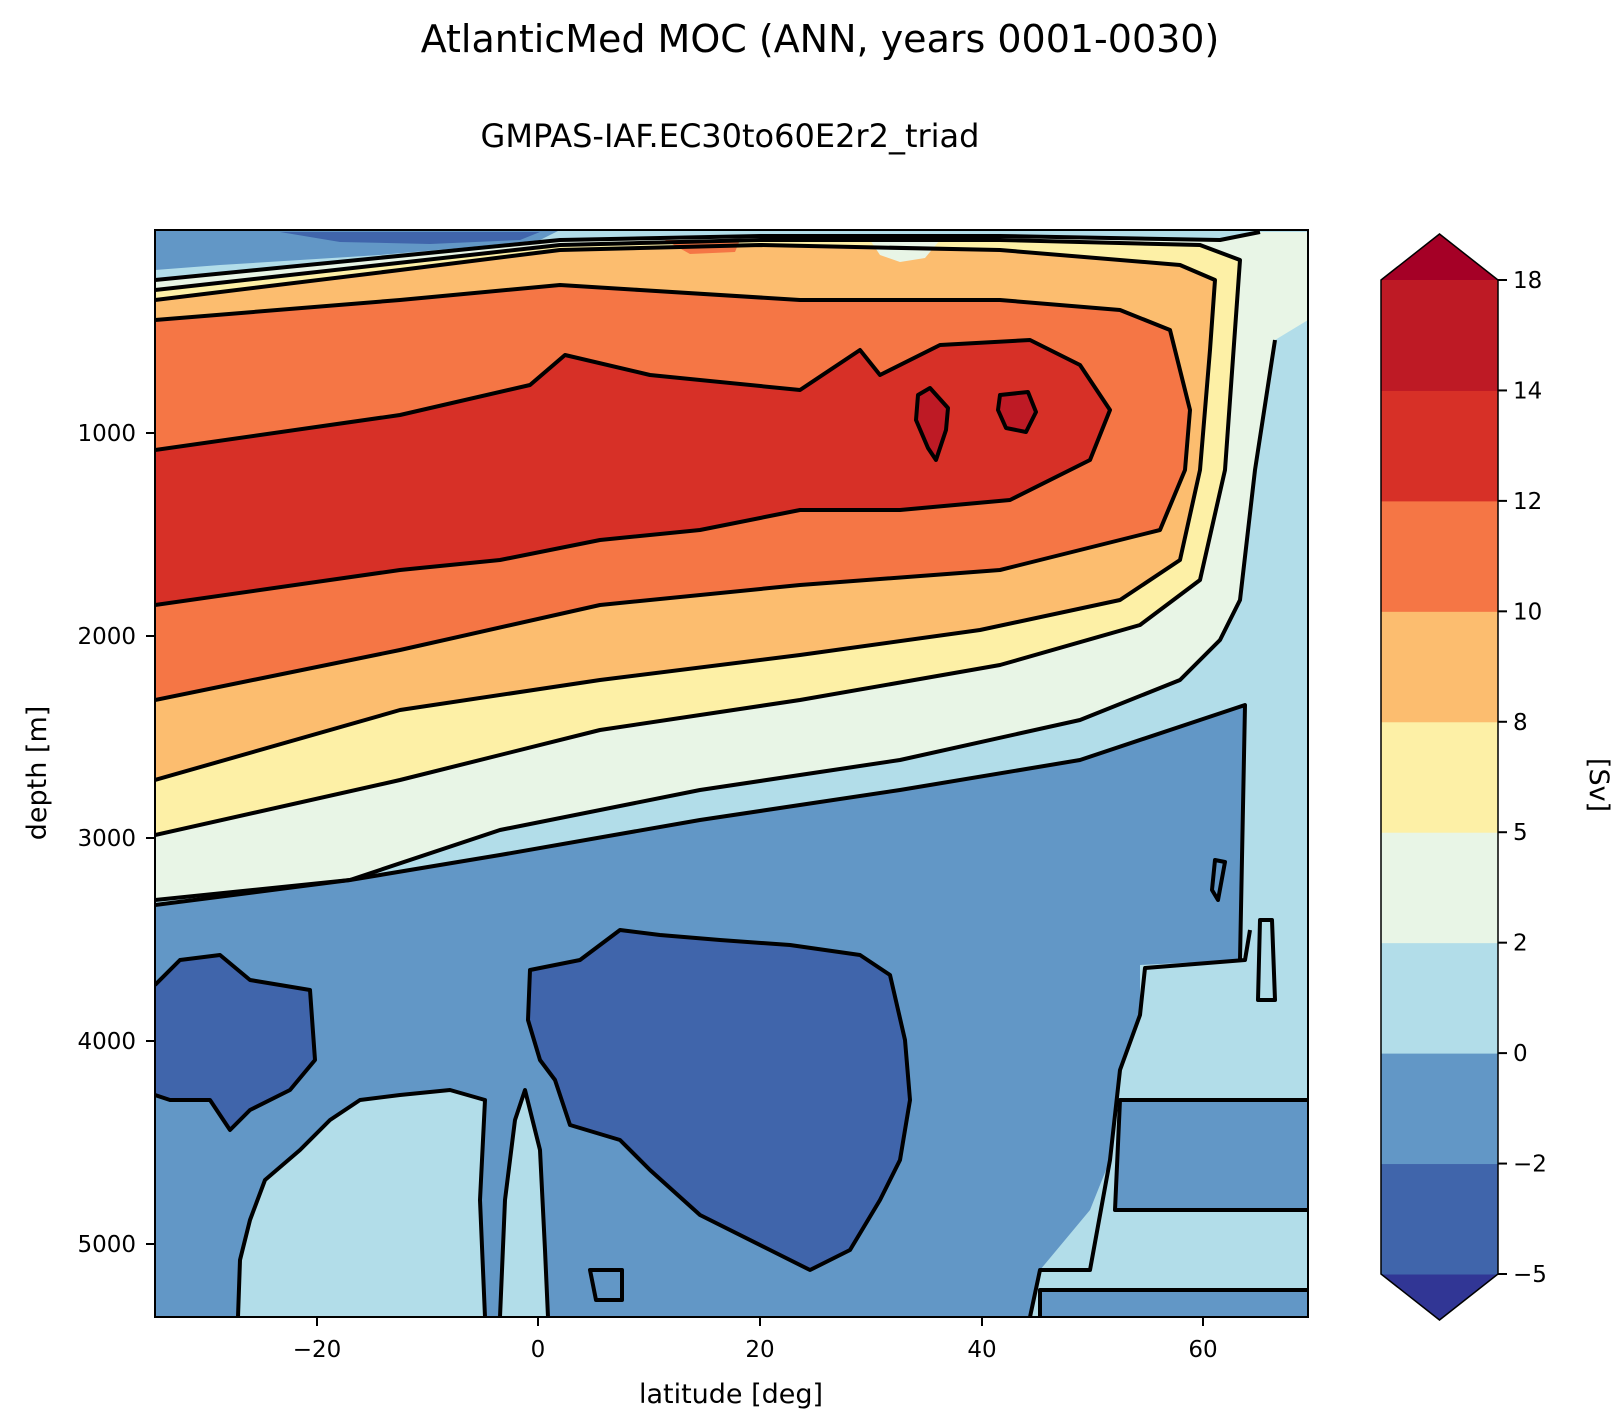 Image resolution: width=1611 pixels, height=1425 pixels. I want to click on colorbar-label: [Sv], so click(1597, 785).